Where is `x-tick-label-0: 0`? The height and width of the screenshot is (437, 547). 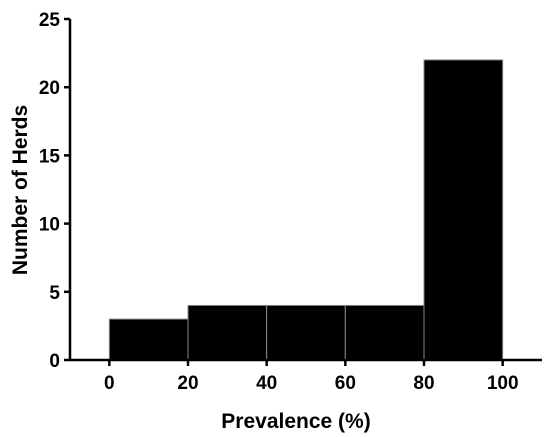 x-tick-label-0: 0 is located at coordinates (109, 383).